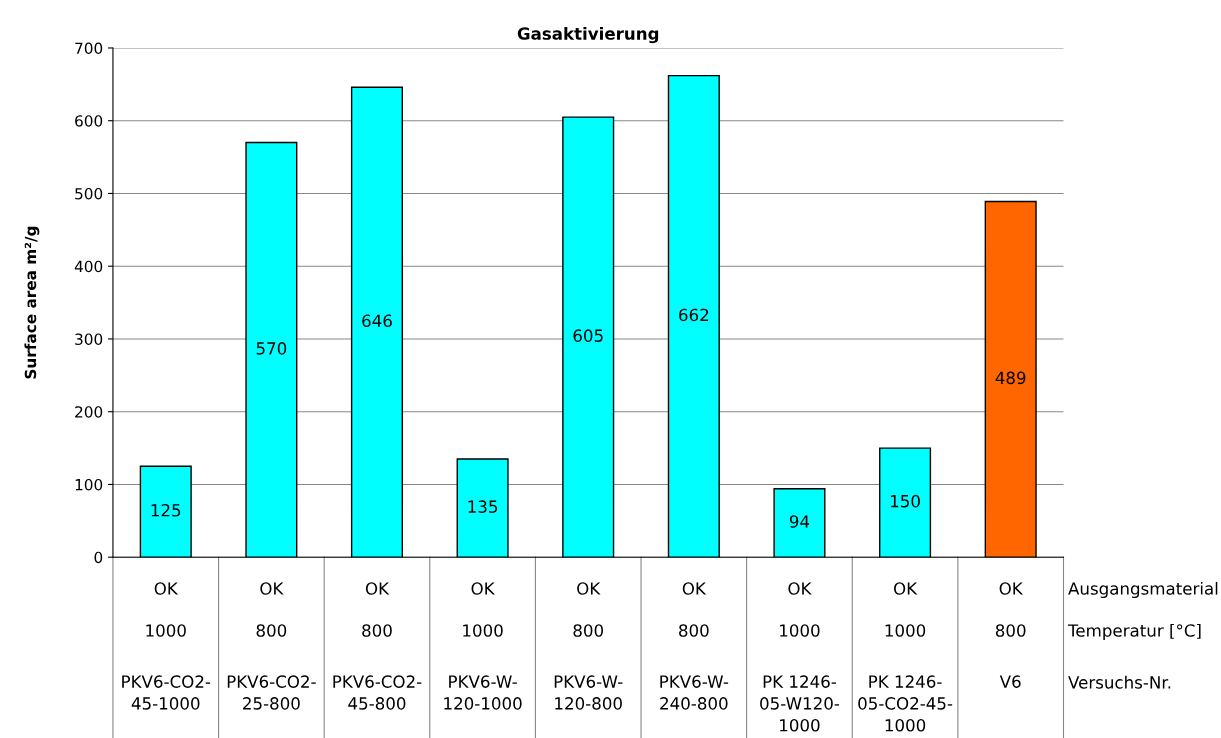  What do you see at coordinates (483, 506) in the screenshot?
I see `data-label: 135` at bounding box center [483, 506].